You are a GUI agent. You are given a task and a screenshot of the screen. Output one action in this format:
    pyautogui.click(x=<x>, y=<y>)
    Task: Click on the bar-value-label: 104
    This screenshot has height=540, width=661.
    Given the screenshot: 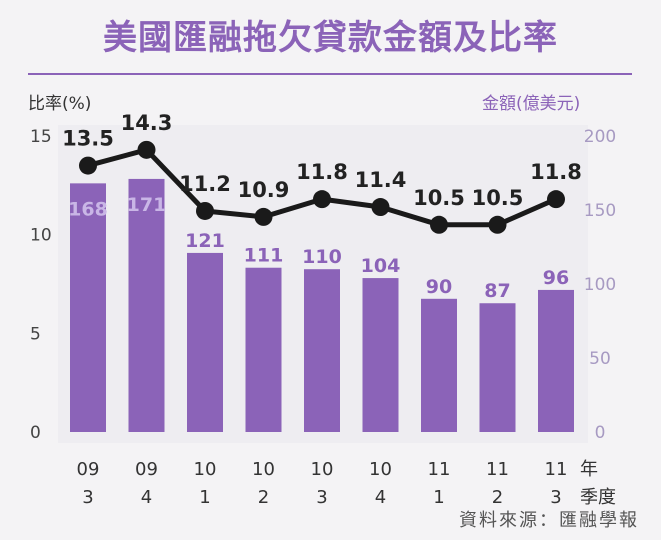 What is the action you would take?
    pyautogui.click(x=381, y=266)
    